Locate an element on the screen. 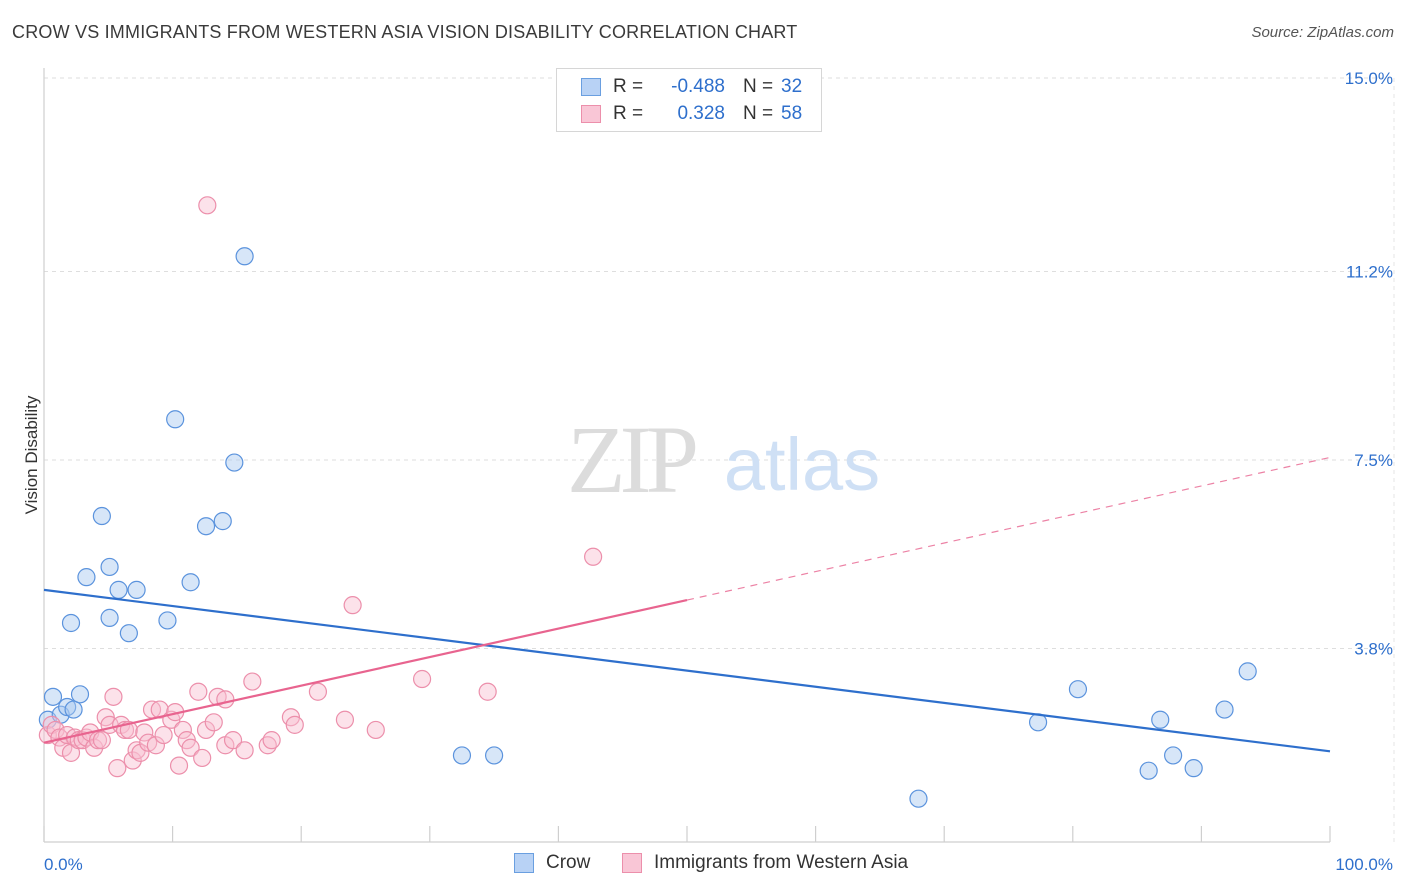  y-tick-label: 3.8% is located at coordinates (1373, 648).